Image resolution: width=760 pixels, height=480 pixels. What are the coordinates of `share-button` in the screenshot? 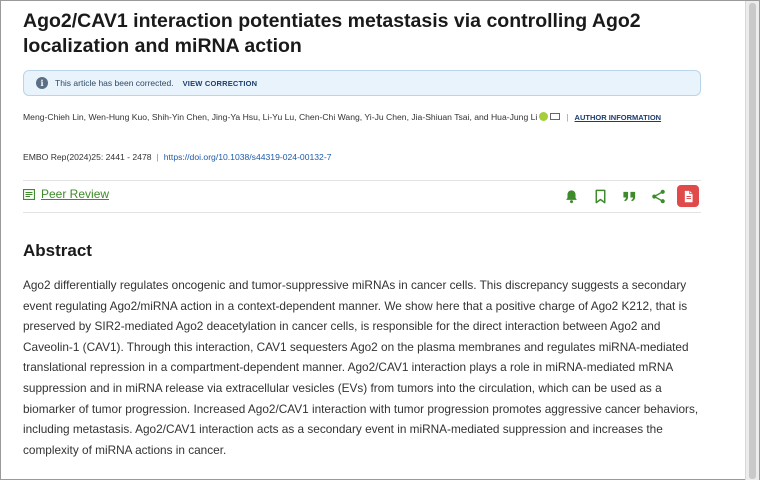 It's located at (658, 196).